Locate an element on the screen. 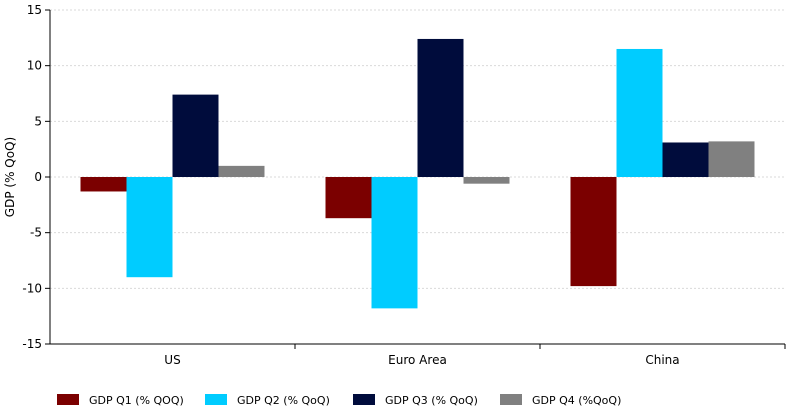 The width and height of the screenshot is (800, 411). bar-china-q1 is located at coordinates (593, 232).